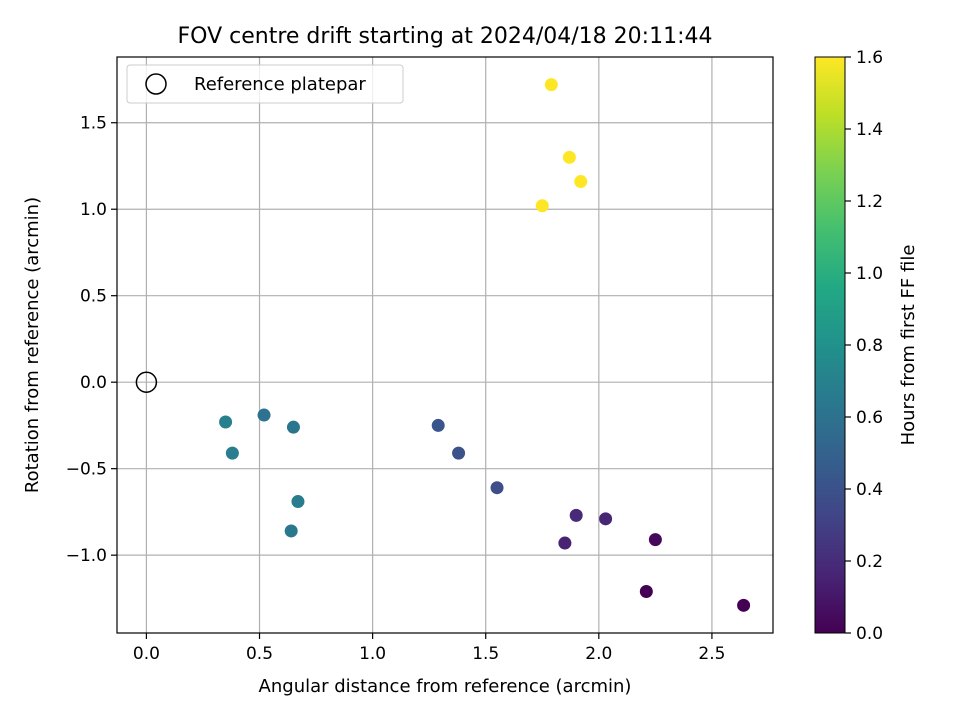  I want to click on colorbar-tick-label: 0.4, so click(869, 490).